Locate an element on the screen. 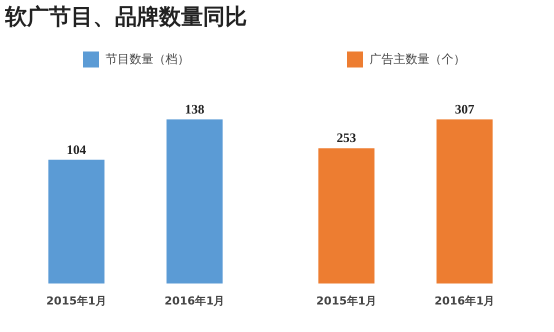  data-label: 253 is located at coordinates (346, 138).